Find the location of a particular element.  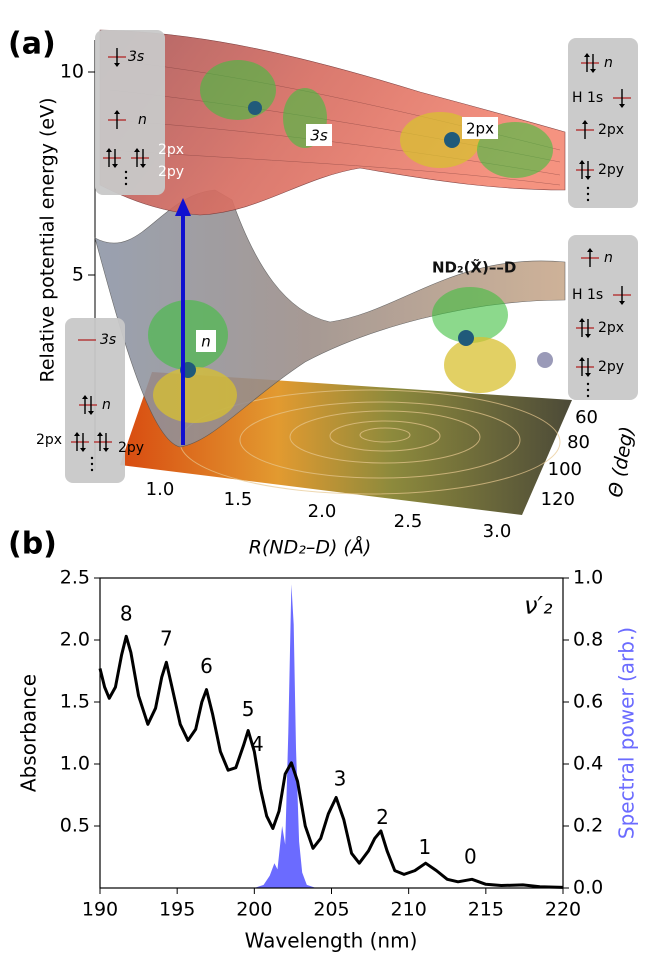

theta-tick-label: 60 is located at coordinates (586, 417).